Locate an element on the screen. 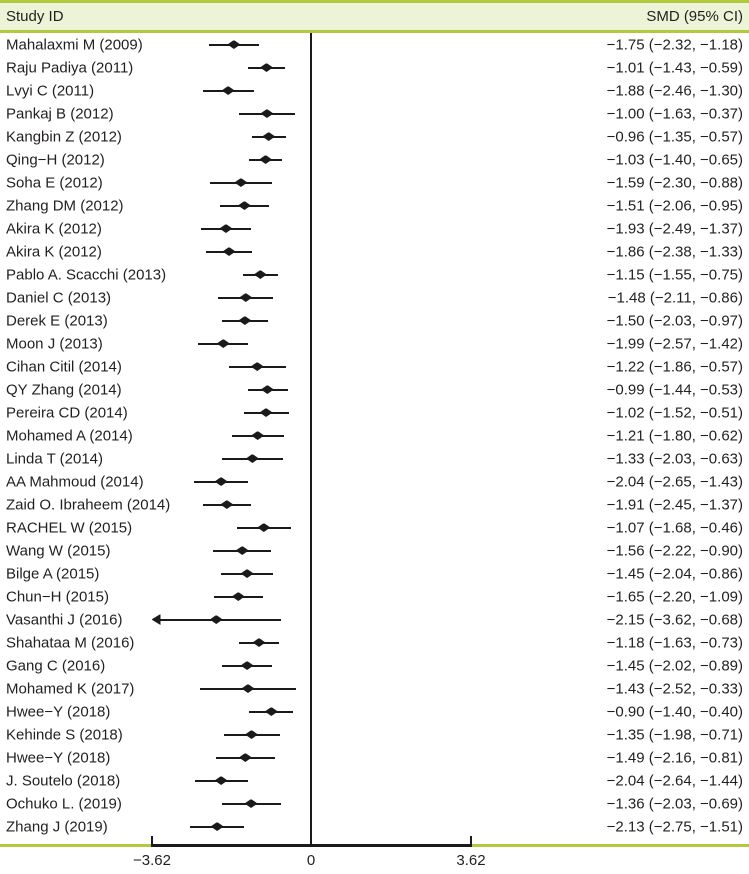  smd-ci-value: −1.33 (−2.03, −0.63) is located at coordinates (674, 458).